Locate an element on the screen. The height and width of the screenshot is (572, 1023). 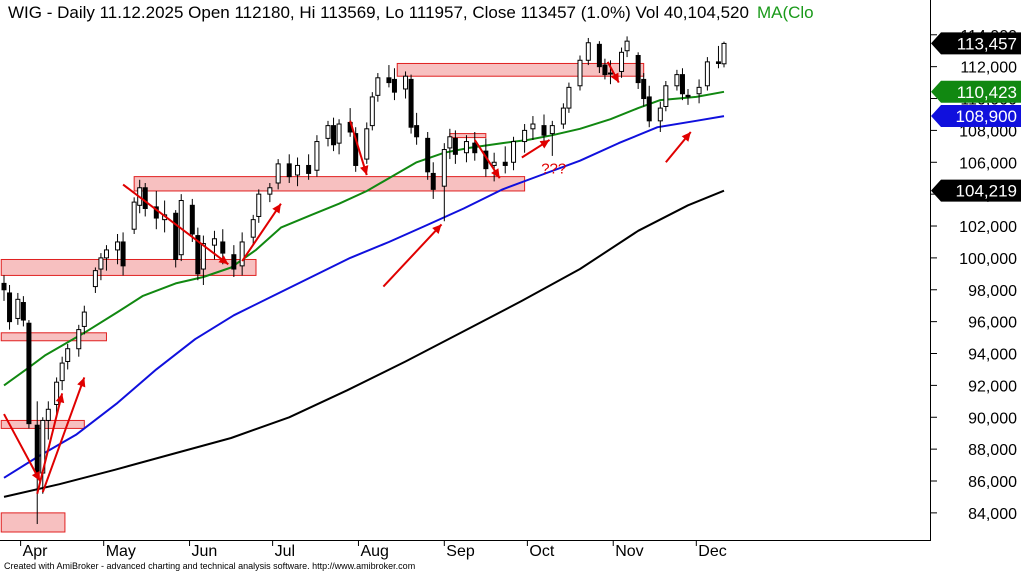
y-tick-label: 96,000 is located at coordinates (992, 323).